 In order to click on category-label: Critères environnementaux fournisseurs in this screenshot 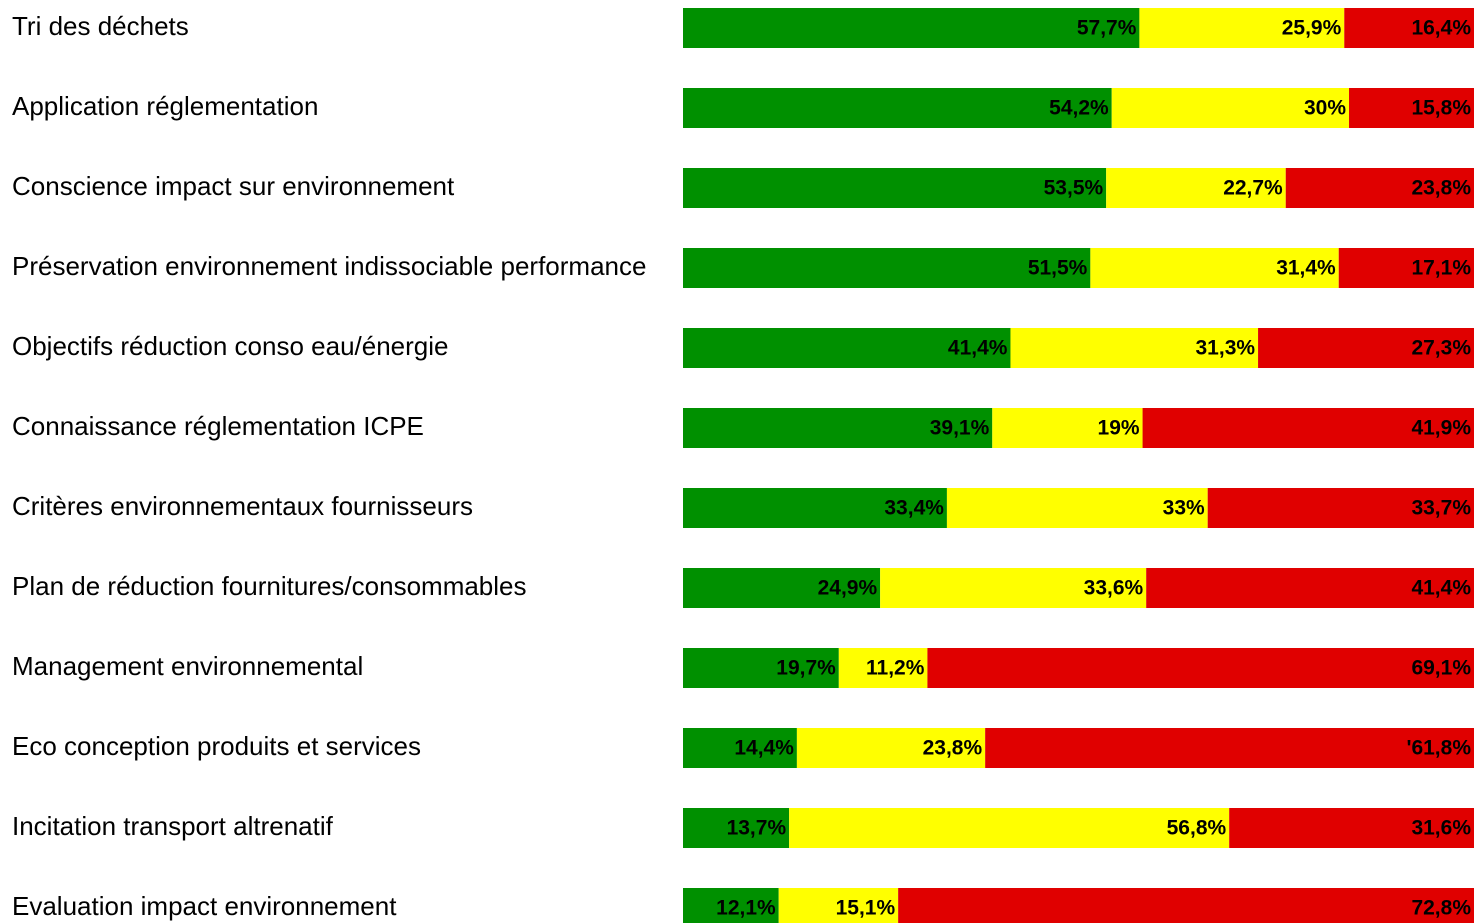, I will do `click(242, 506)`.